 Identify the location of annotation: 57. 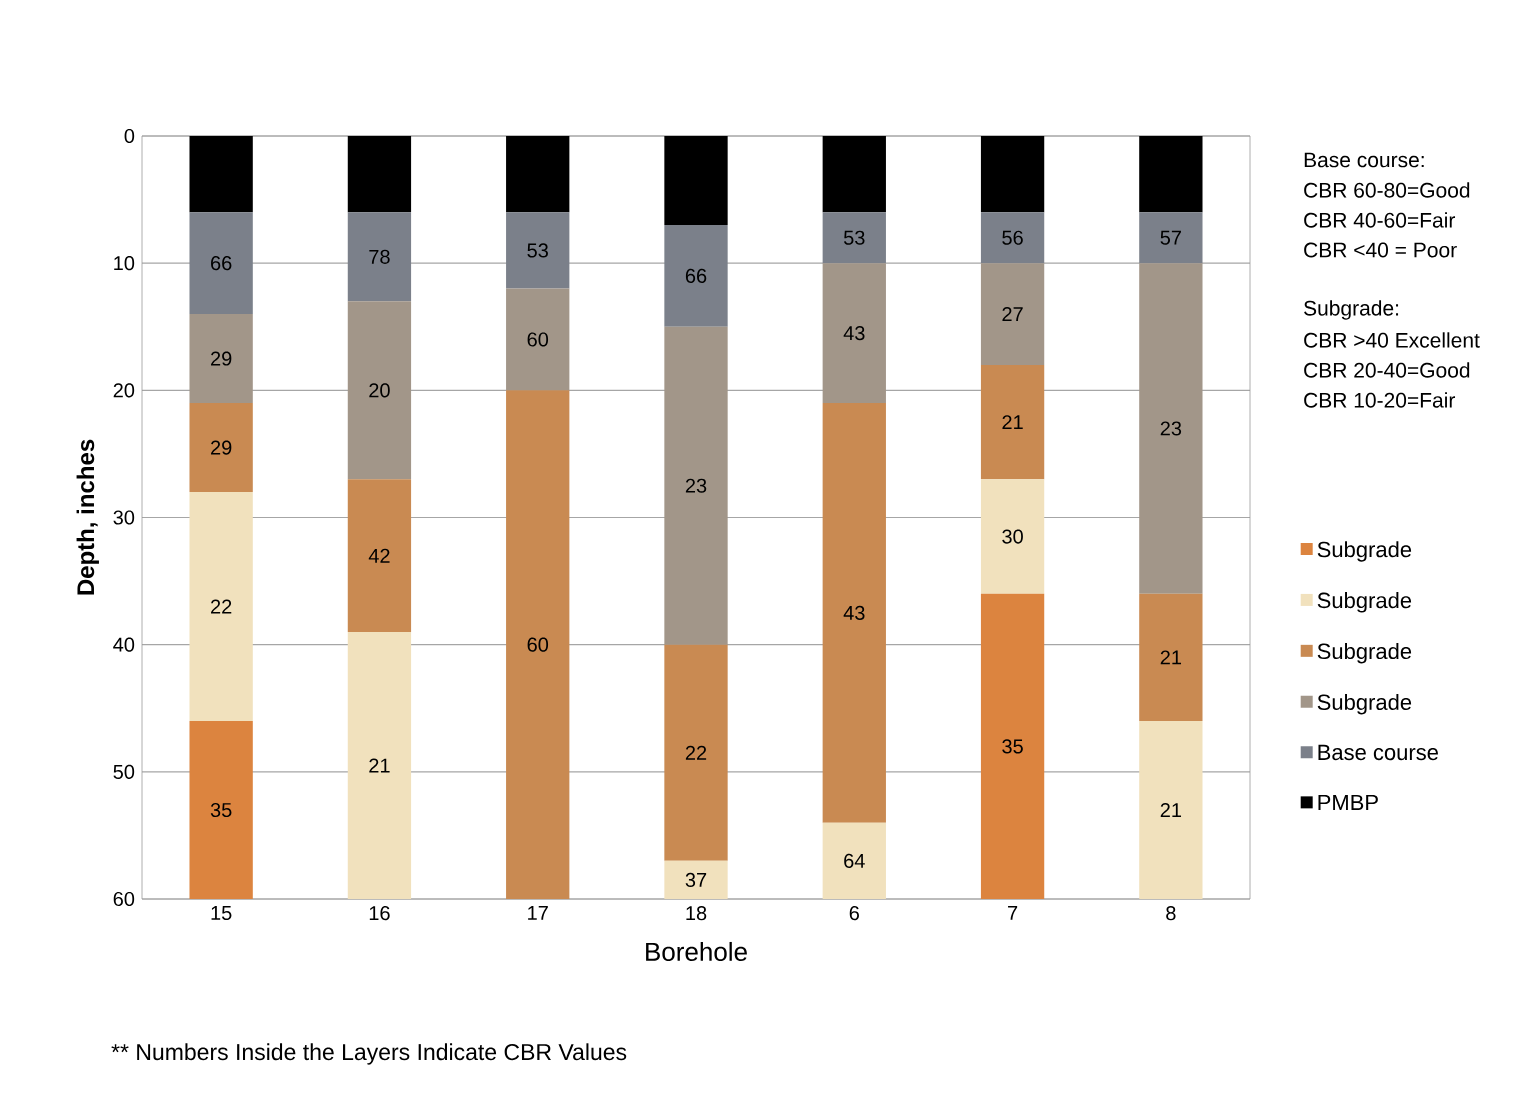
(1170, 237).